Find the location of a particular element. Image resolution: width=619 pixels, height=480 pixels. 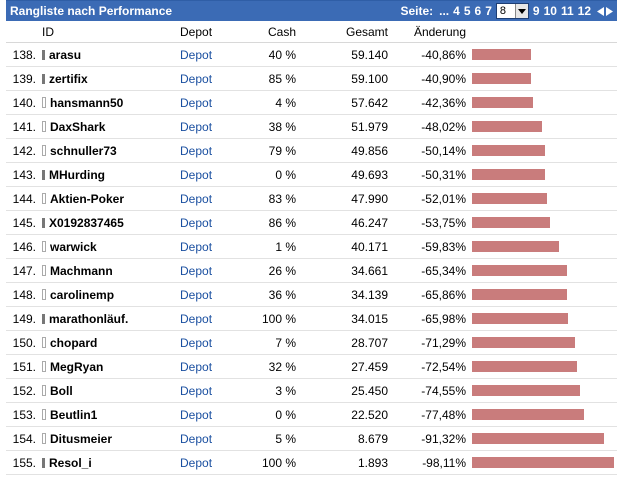

change-cell: -65,86% is located at coordinates (443, 294).